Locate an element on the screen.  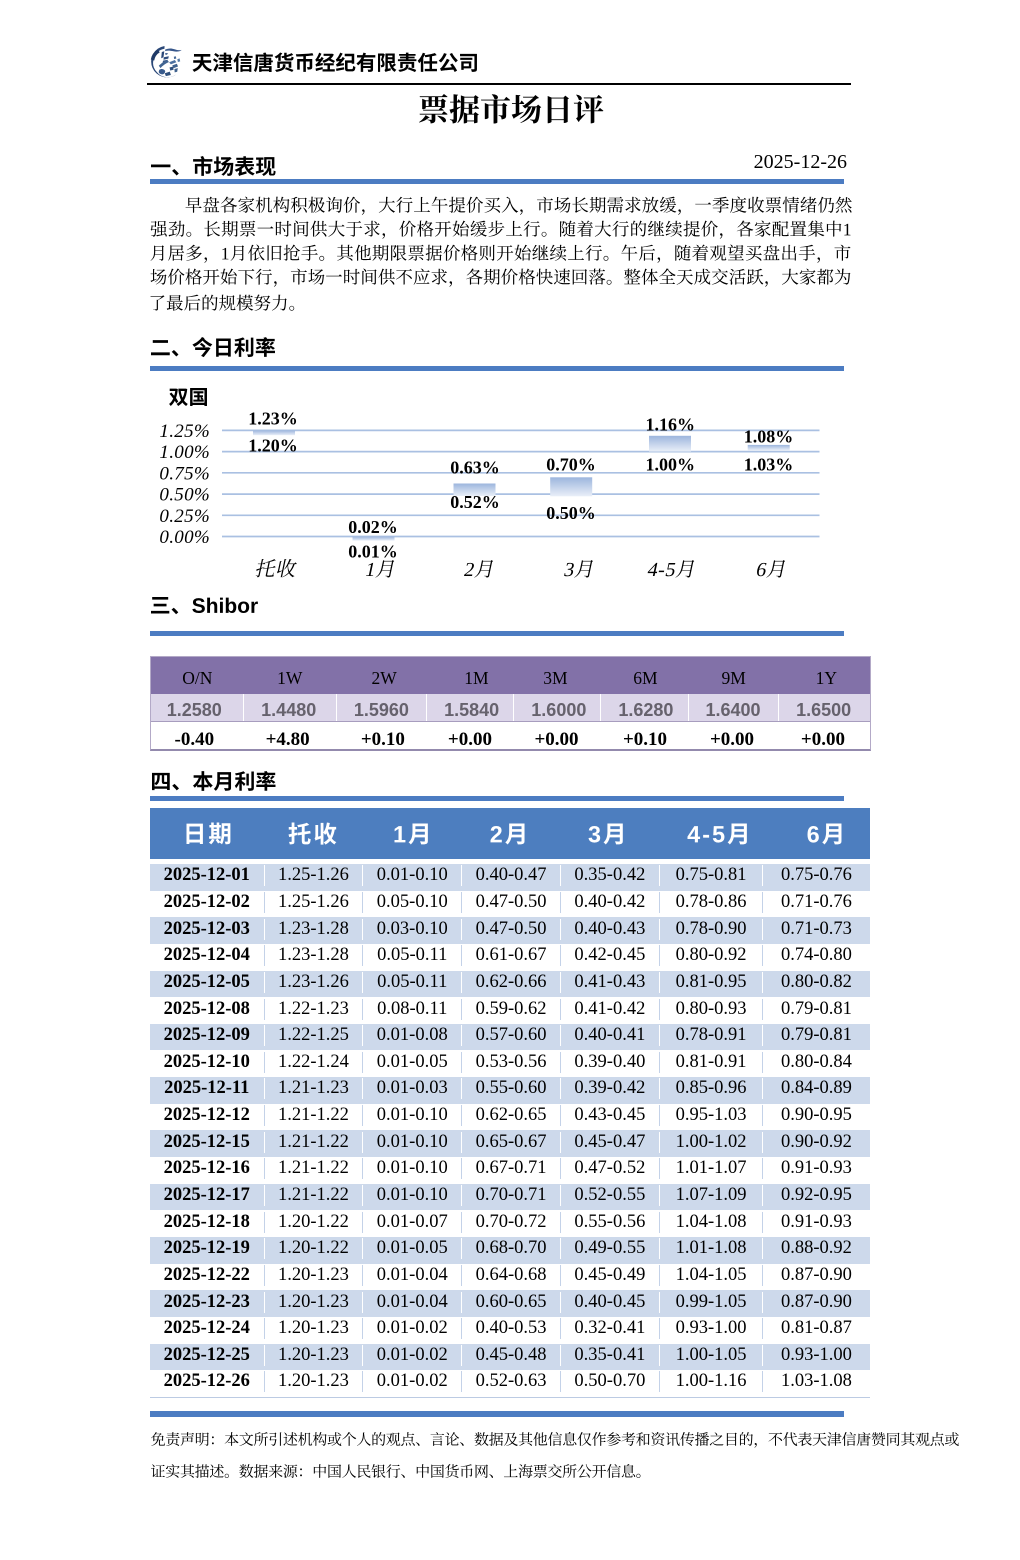
svg-text: 0.02% is located at coordinates (373, 527).